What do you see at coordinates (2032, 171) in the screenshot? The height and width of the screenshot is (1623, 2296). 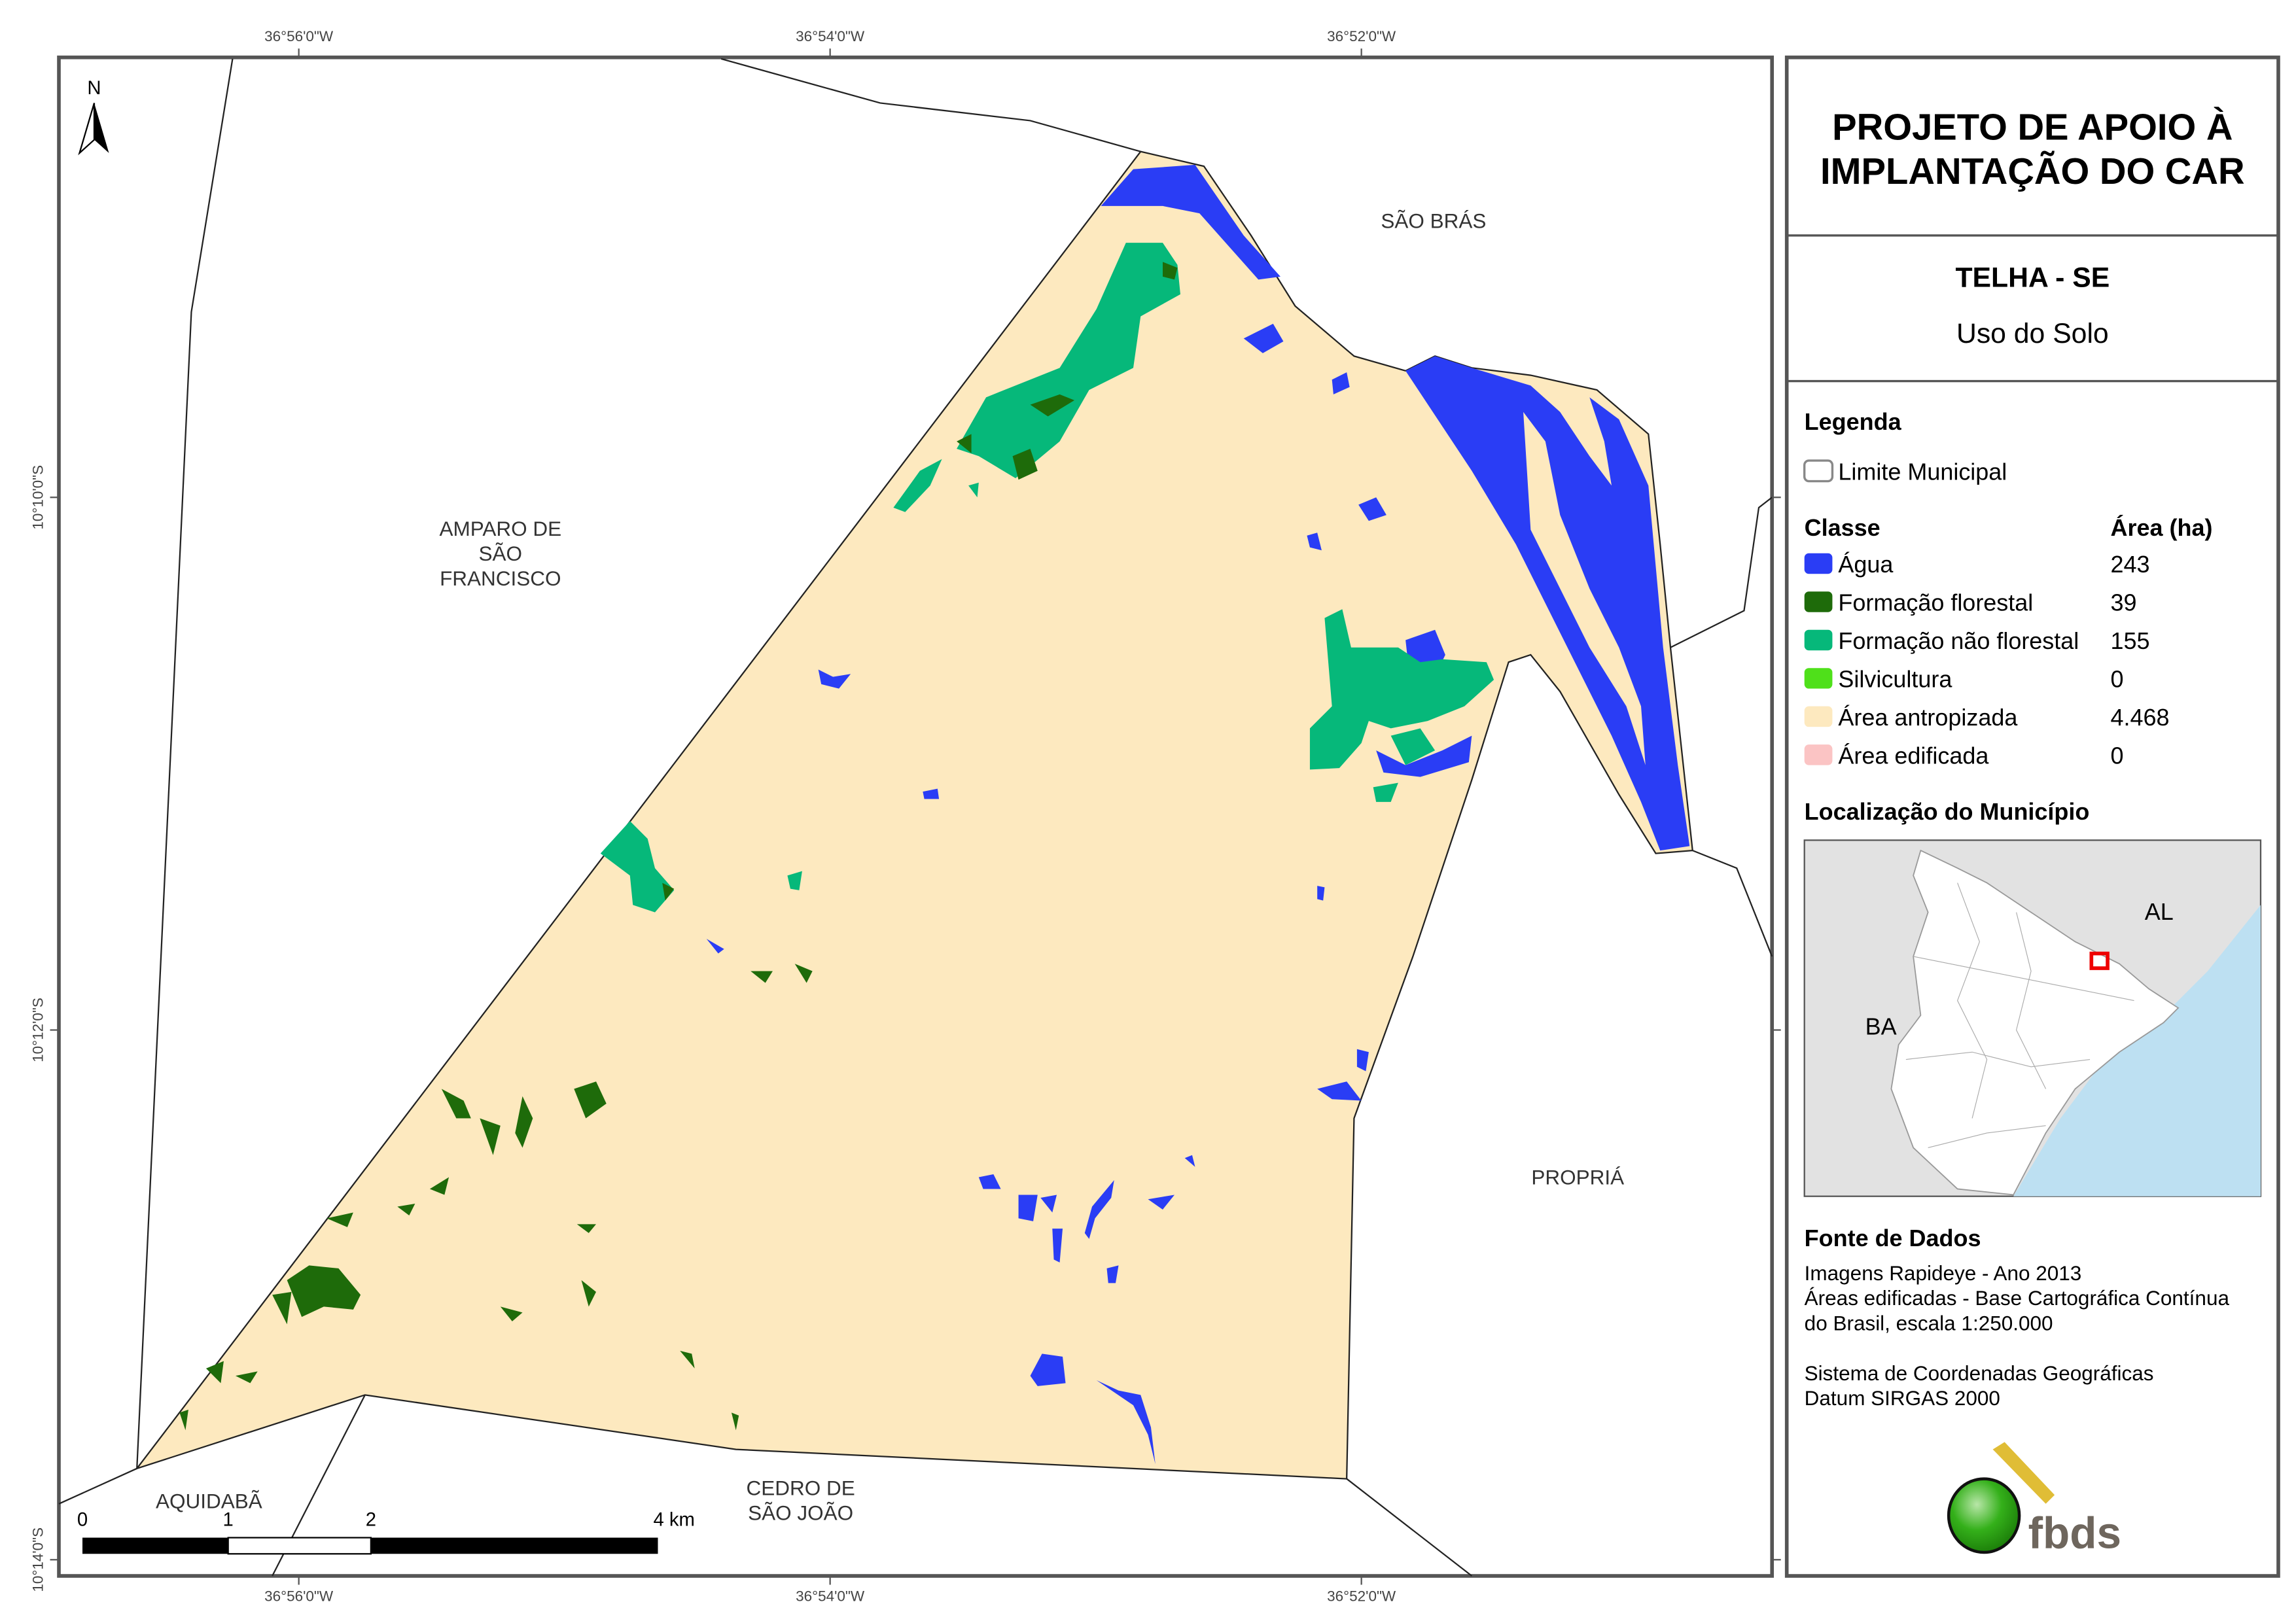 I see `title-line-2: IMPLANTAÇÃO DO CAR` at bounding box center [2032, 171].